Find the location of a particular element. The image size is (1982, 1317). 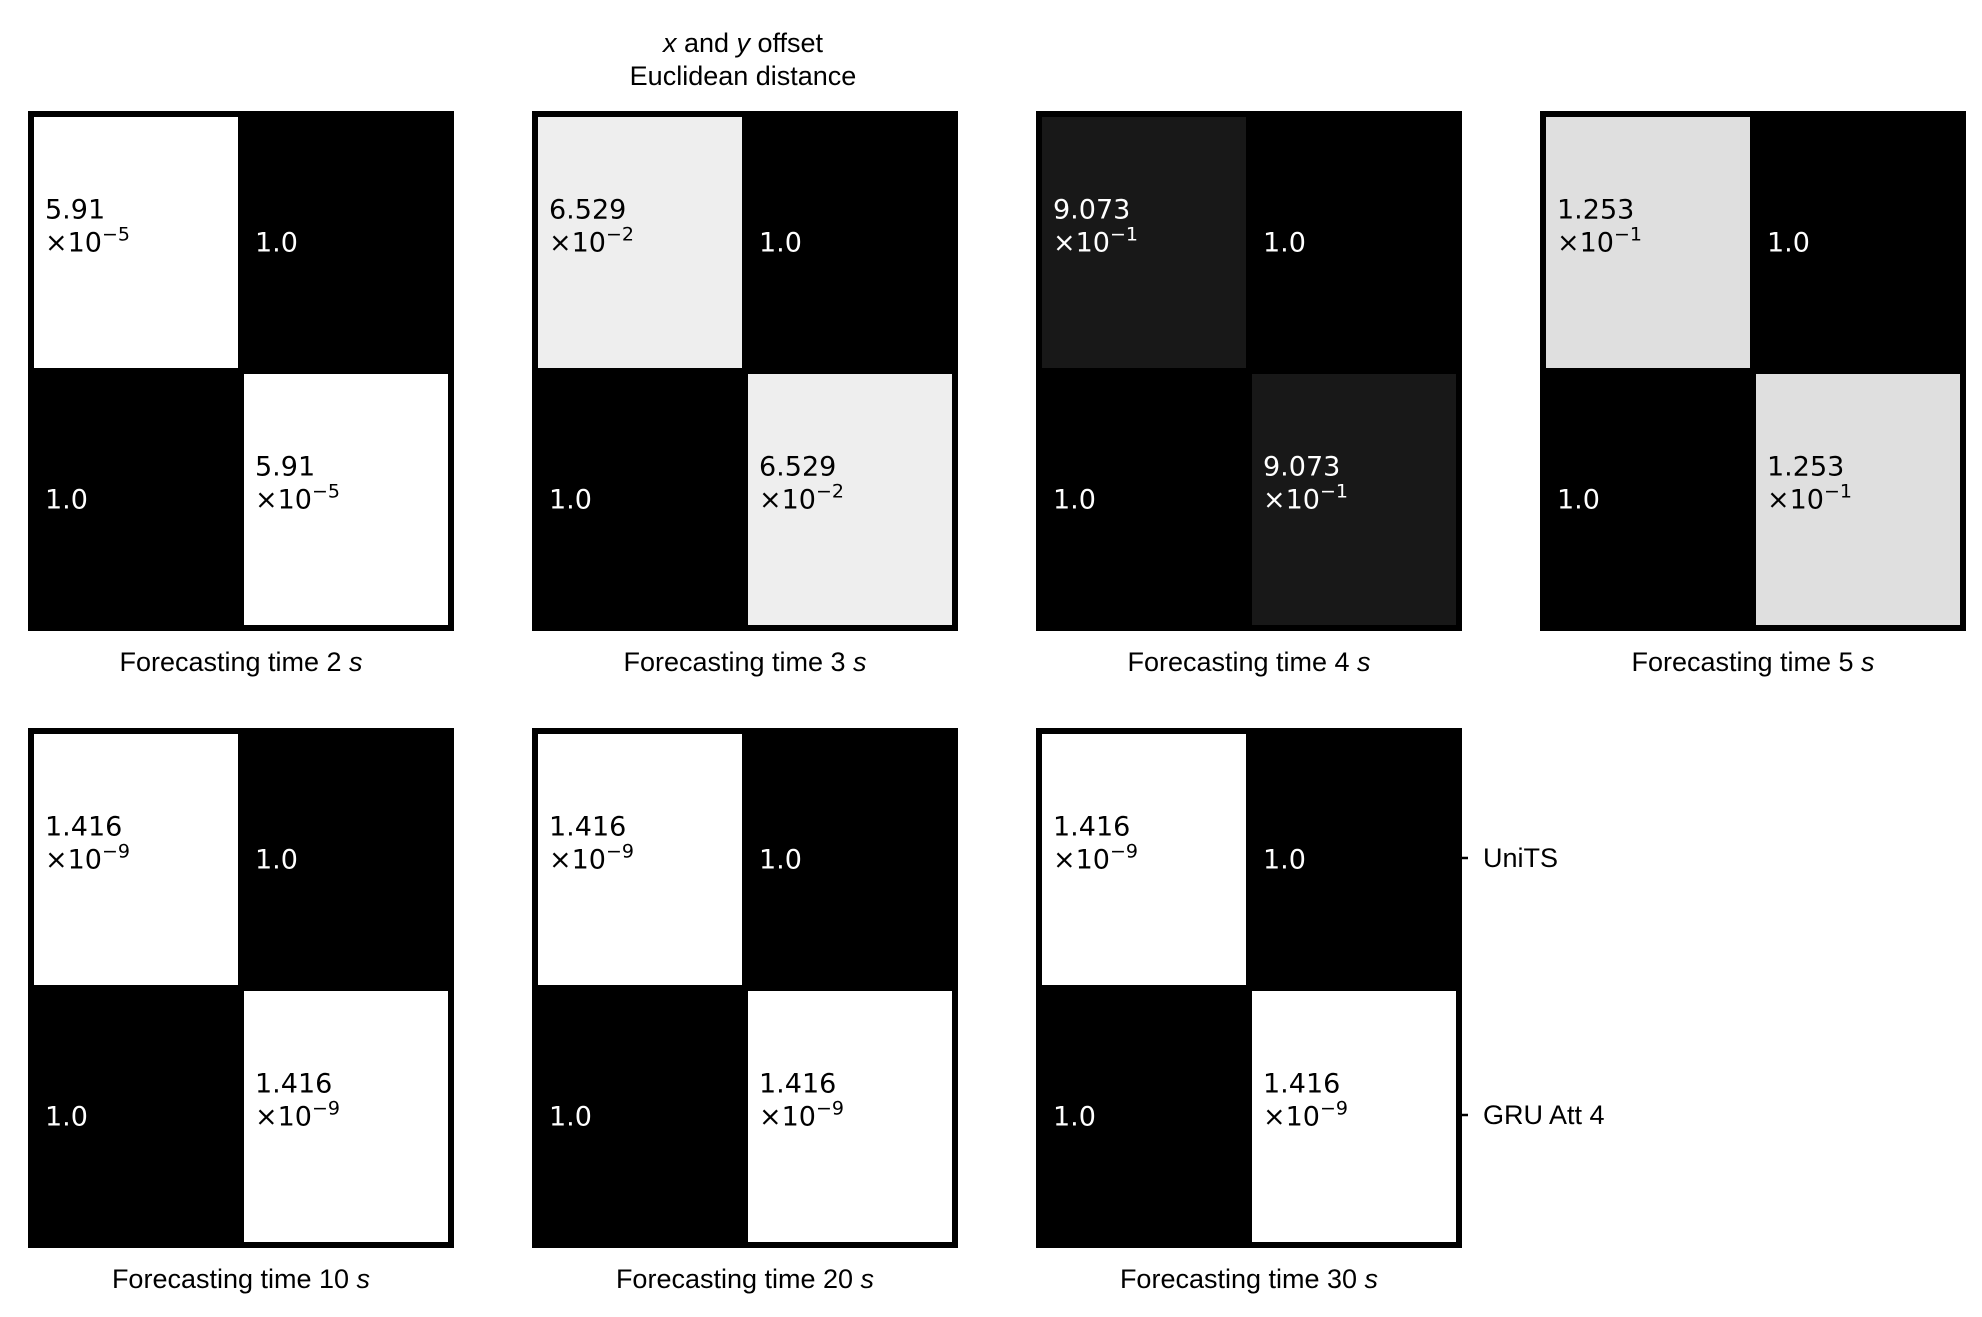

panel-xlabel: Forecasting time 5 s is located at coordinates (1752, 662).